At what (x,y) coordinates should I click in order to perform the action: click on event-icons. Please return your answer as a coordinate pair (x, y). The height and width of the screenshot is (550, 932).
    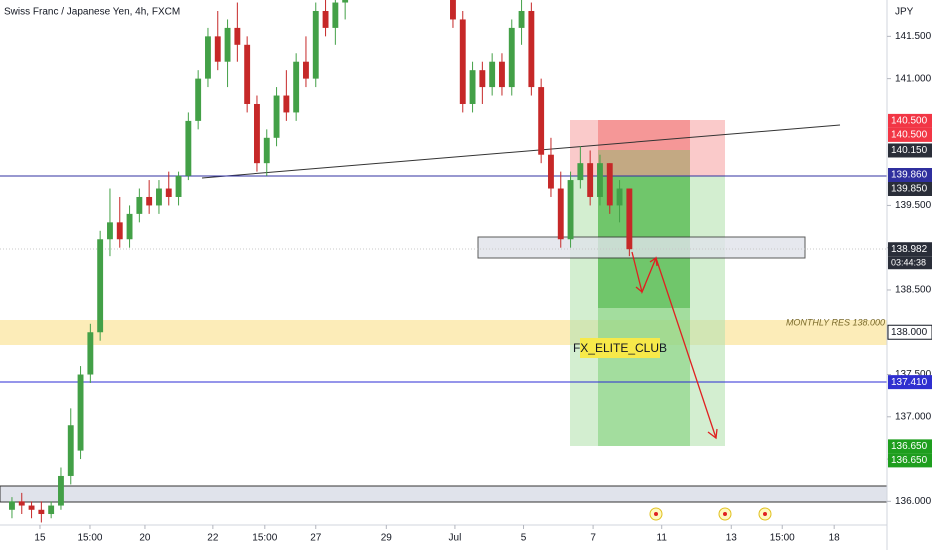
    Looking at the image, I should click on (710, 514).